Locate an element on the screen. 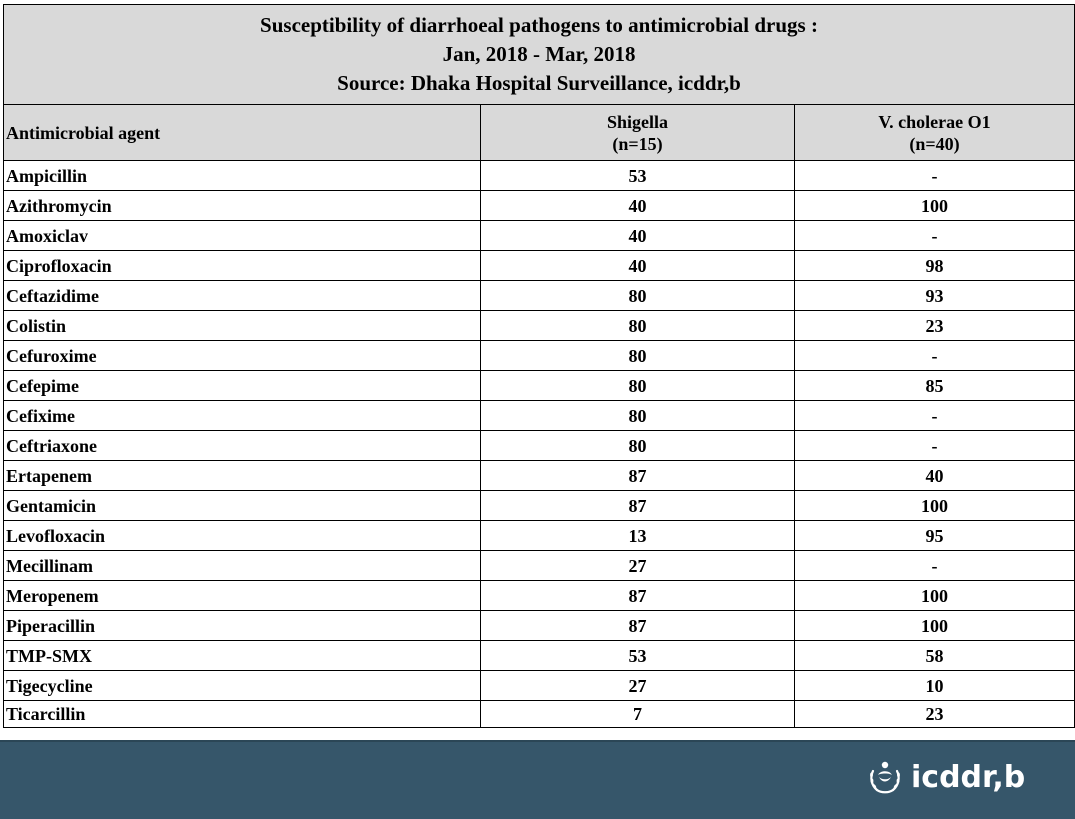 The width and height of the screenshot is (1075, 819). header-antimicrobial-agent: Antimicrobial agent is located at coordinates (242, 132).